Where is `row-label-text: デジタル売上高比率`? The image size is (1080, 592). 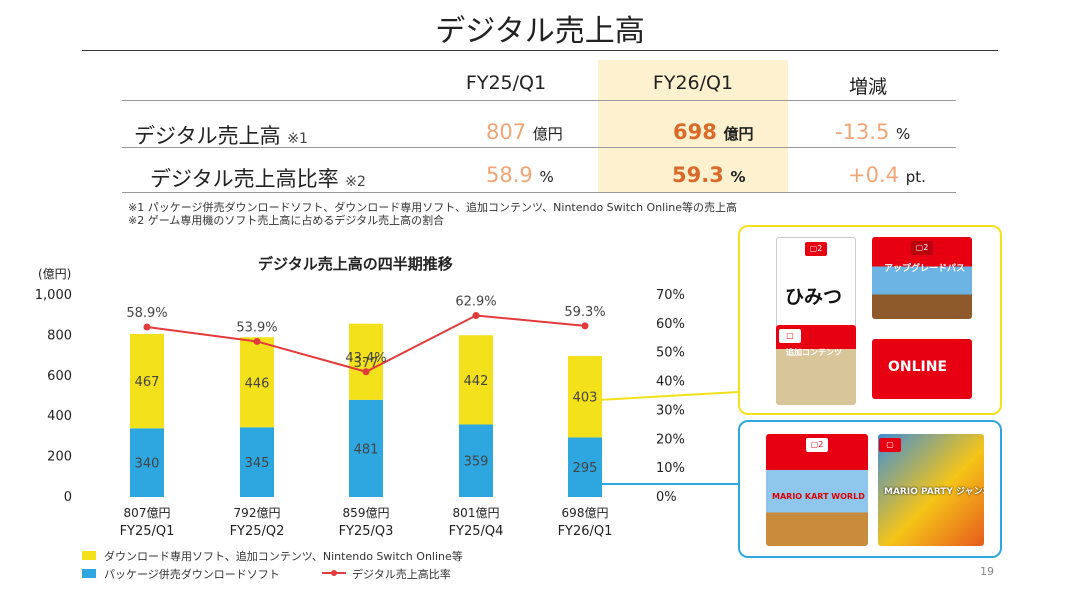
row-label-text: デジタル売上高比率 is located at coordinates (244, 179).